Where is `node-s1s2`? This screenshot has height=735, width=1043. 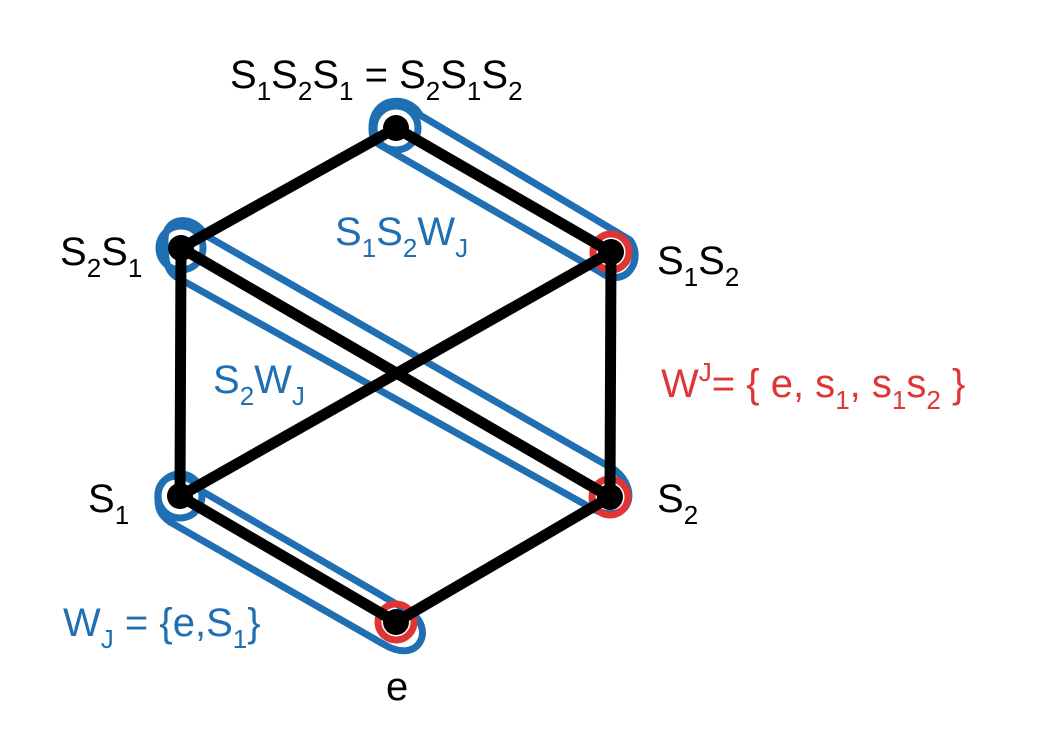 node-s1s2 is located at coordinates (611, 252).